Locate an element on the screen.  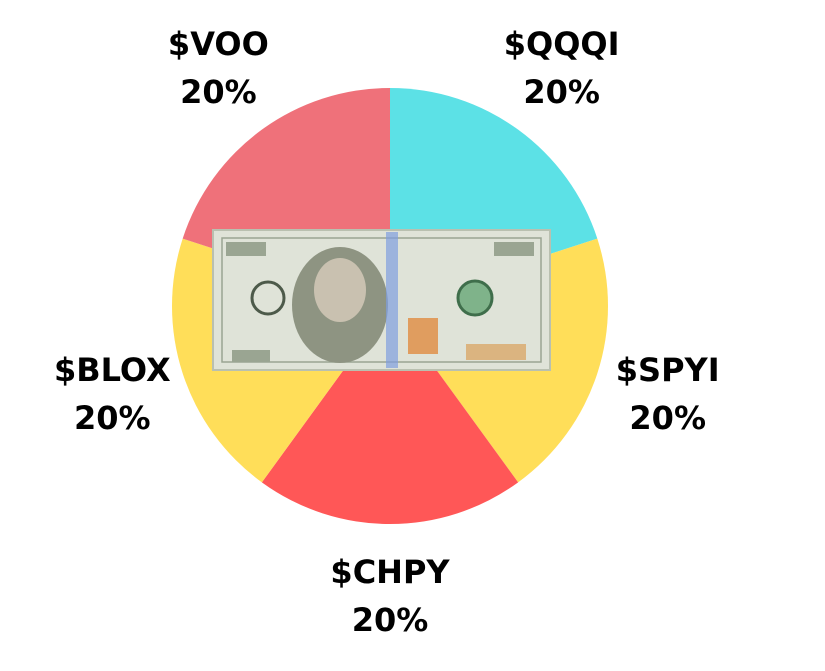
slice-label: $VOO is located at coordinates (218, 44).